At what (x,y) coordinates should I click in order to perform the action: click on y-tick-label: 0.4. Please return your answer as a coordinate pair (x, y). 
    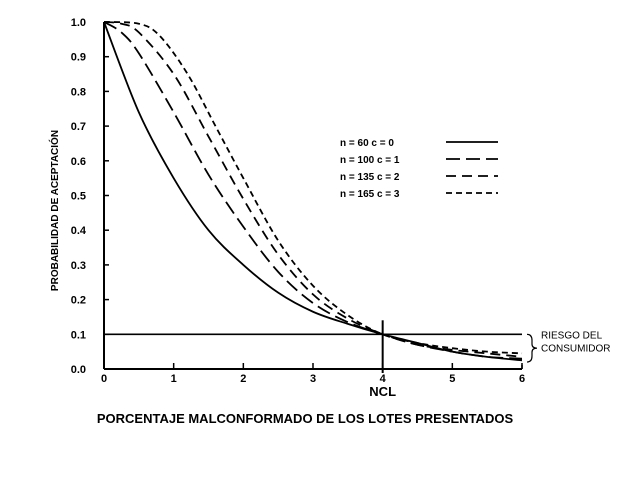
    Looking at the image, I should click on (79, 231).